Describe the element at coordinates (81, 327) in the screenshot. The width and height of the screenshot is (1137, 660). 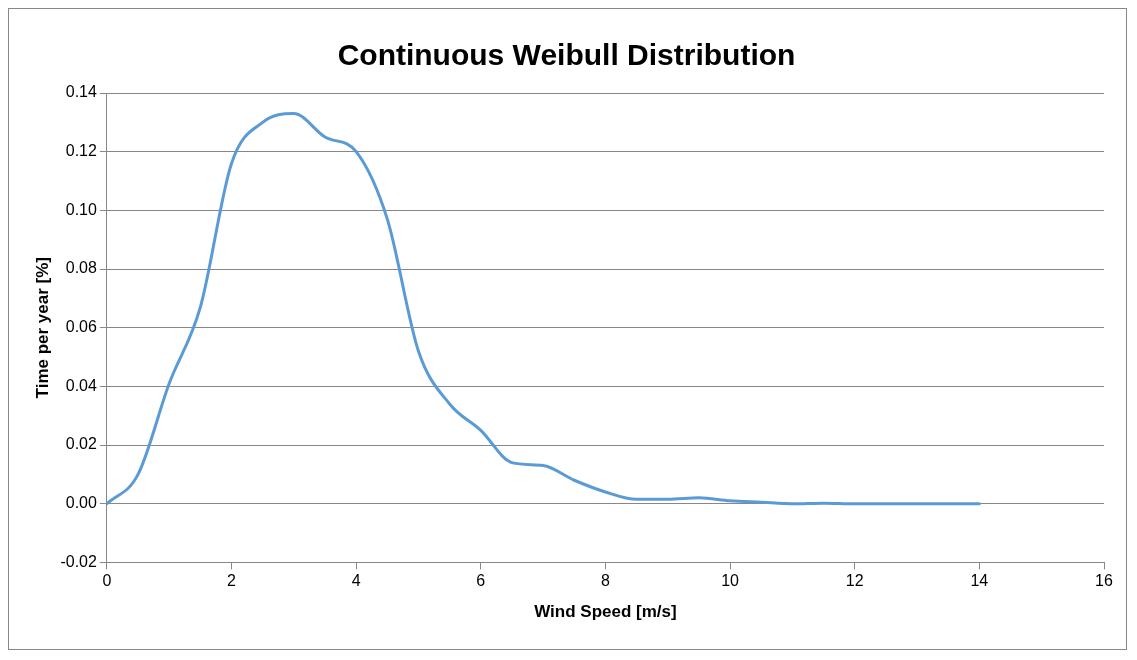
I see `y-tick-label: 0.06` at that location.